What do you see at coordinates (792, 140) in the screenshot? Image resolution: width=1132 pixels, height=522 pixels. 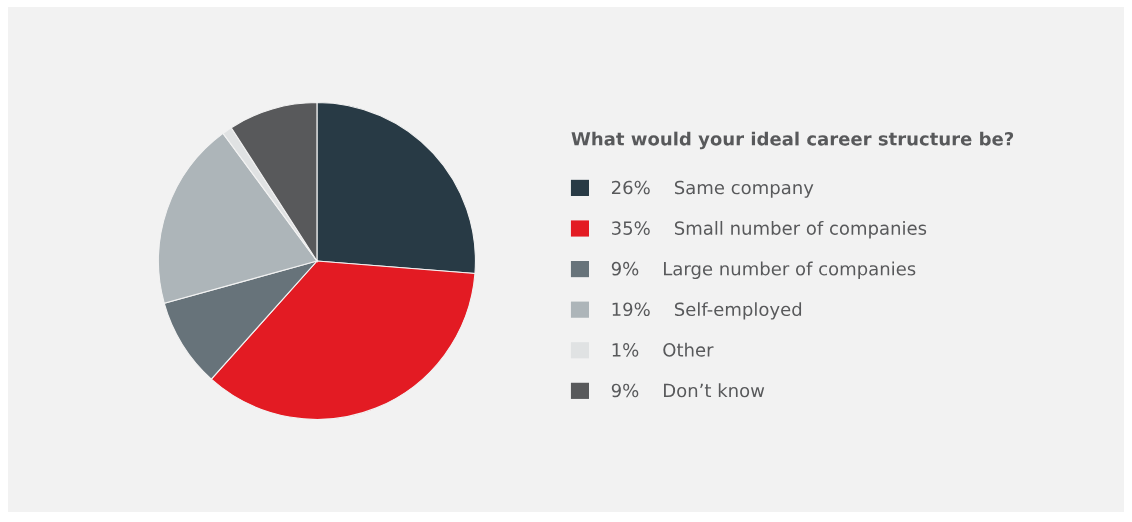 I see `legend-title: What would your ideal career structure be?` at bounding box center [792, 140].